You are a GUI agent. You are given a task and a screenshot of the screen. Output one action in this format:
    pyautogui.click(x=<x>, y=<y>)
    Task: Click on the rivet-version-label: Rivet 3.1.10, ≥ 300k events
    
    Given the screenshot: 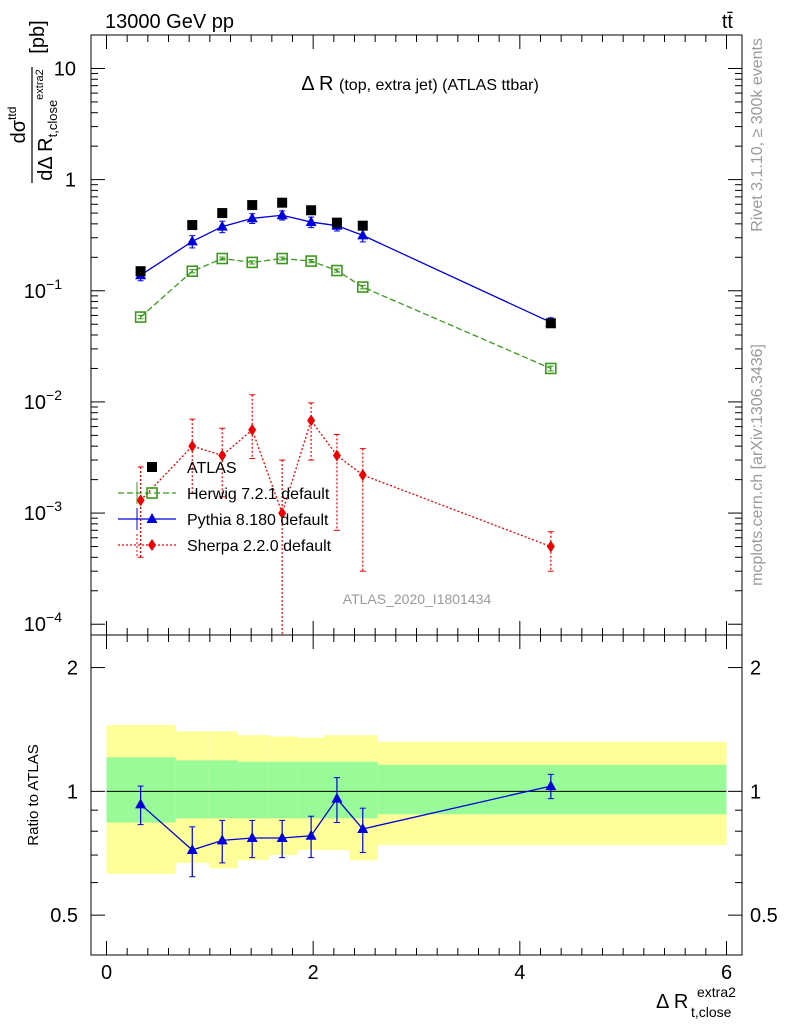 What is the action you would take?
    pyautogui.click(x=757, y=135)
    